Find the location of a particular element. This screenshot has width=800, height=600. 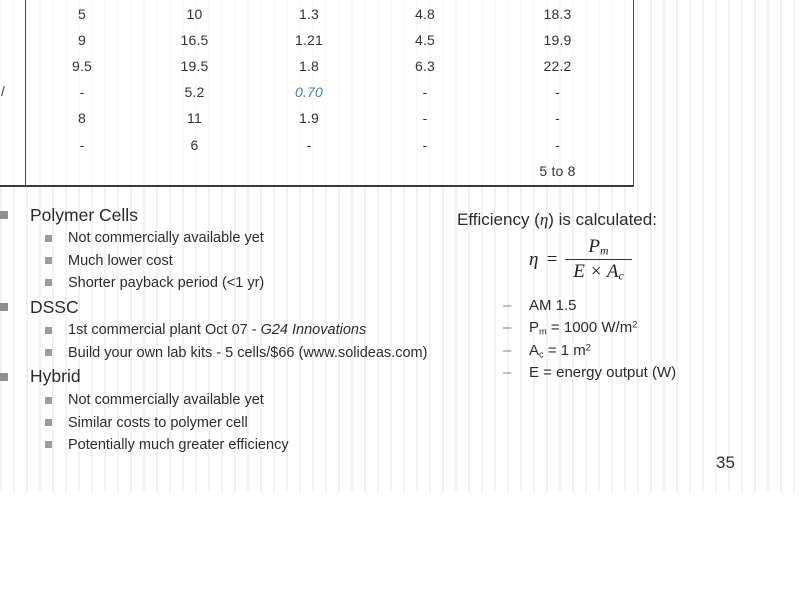

numerator-sub: m is located at coordinates (604, 251).